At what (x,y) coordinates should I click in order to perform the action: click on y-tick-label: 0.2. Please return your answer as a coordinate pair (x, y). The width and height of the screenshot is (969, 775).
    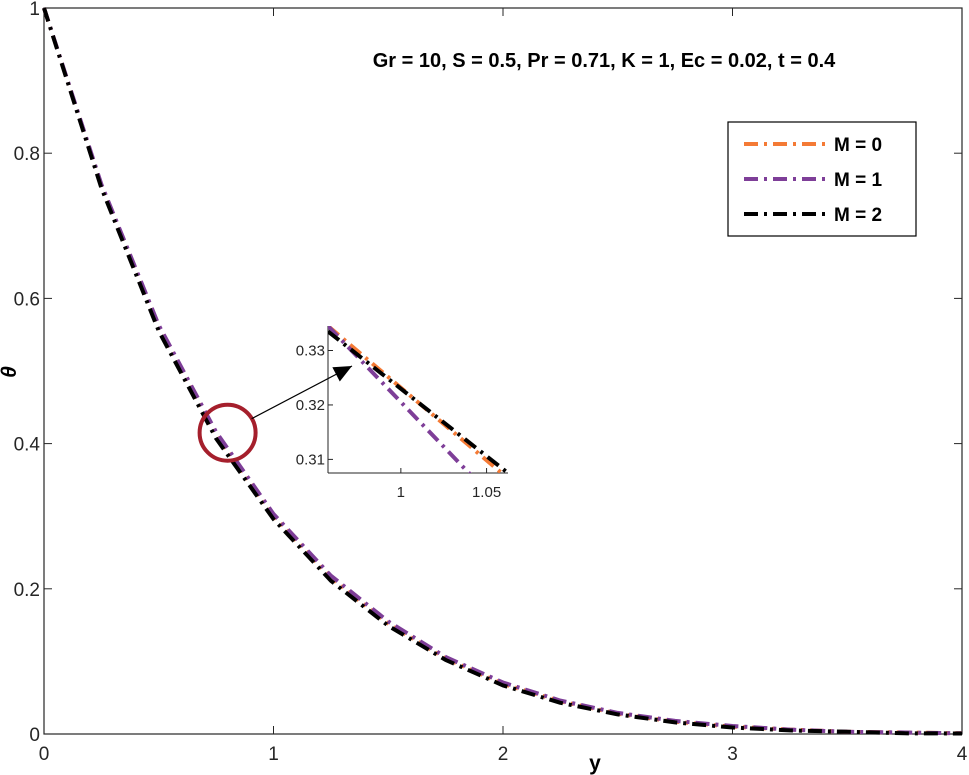
    Looking at the image, I should click on (27, 590).